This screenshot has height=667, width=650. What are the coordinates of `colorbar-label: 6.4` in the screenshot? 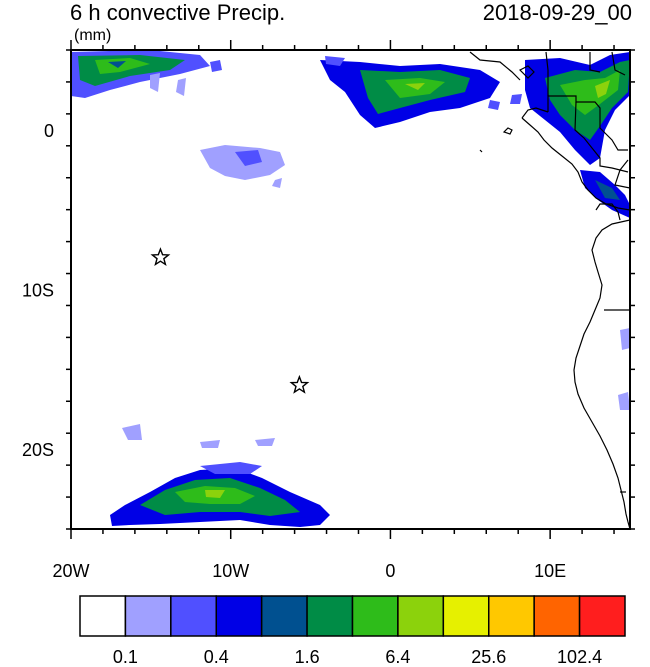 It's located at (397, 657).